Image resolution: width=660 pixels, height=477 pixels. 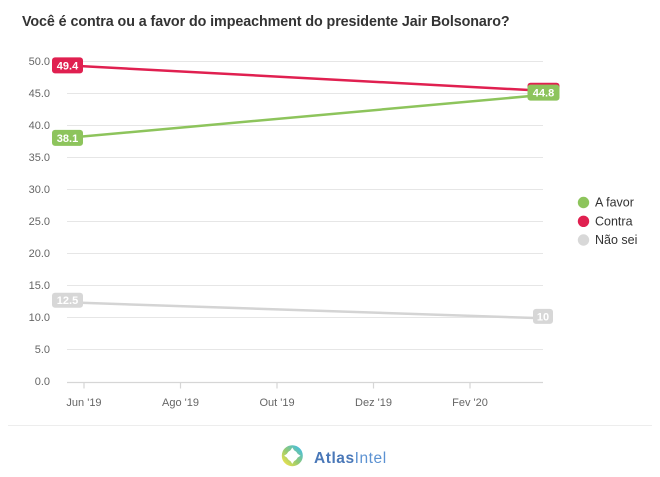 What do you see at coordinates (614, 203) in the screenshot?
I see `svg-text: A favor` at bounding box center [614, 203].